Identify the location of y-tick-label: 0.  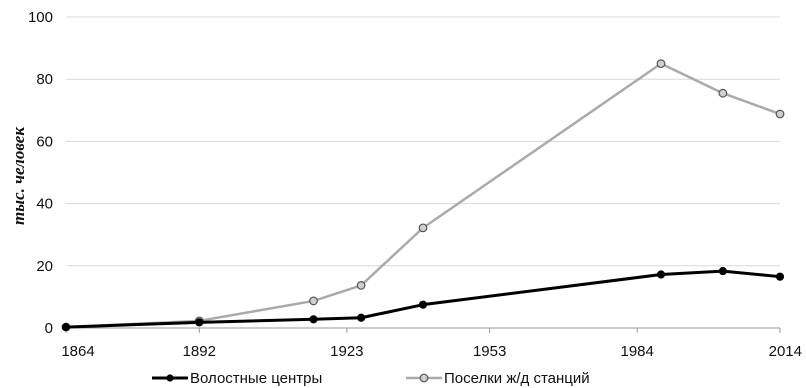
(49, 328).